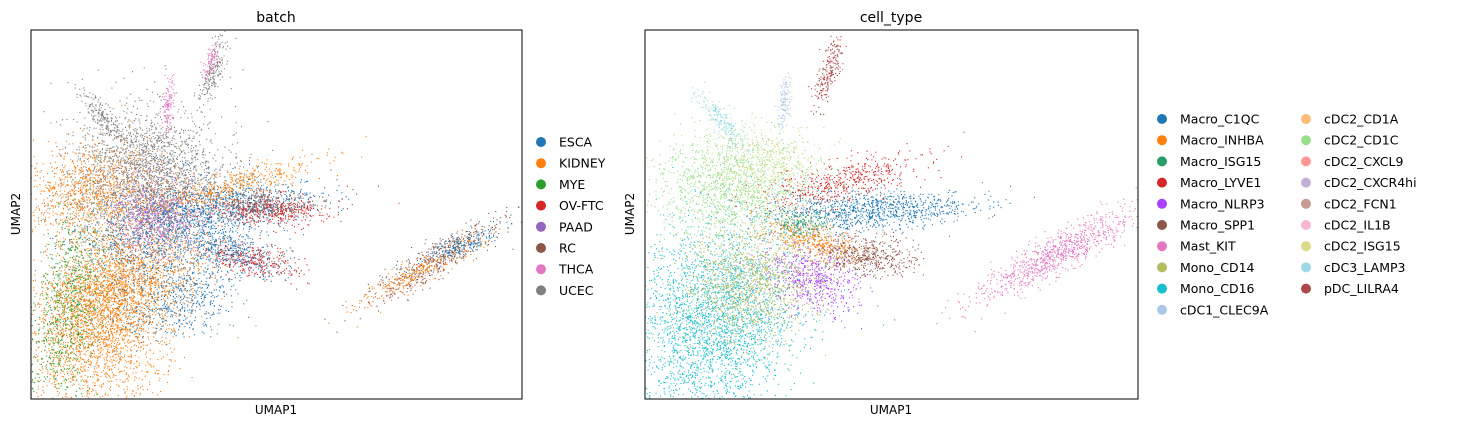 This screenshot has width=1473, height=429. I want to click on legend-label: Mono_CD14, so click(1217, 267).